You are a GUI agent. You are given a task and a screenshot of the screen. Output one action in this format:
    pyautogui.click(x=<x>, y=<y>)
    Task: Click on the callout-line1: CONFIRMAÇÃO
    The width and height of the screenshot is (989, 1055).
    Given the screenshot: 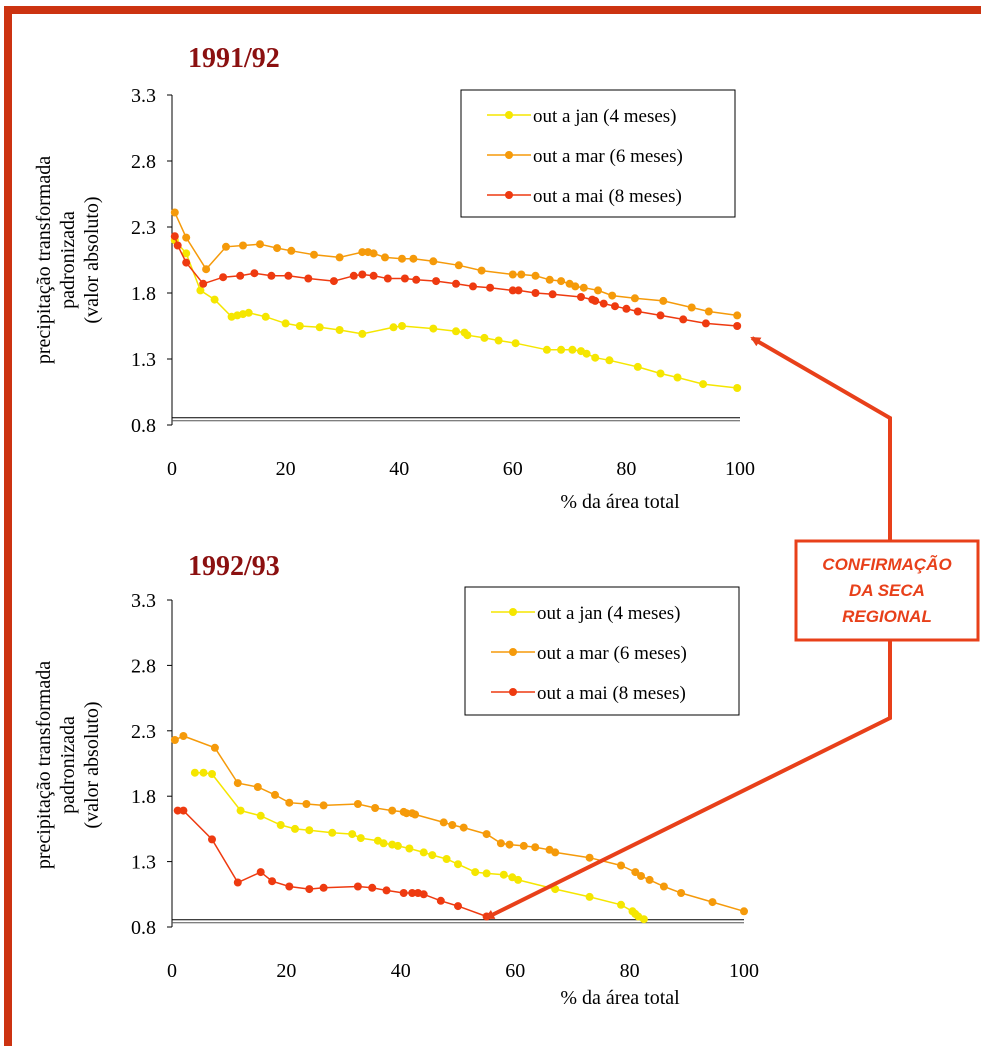 What is the action you would take?
    pyautogui.click(x=886, y=564)
    